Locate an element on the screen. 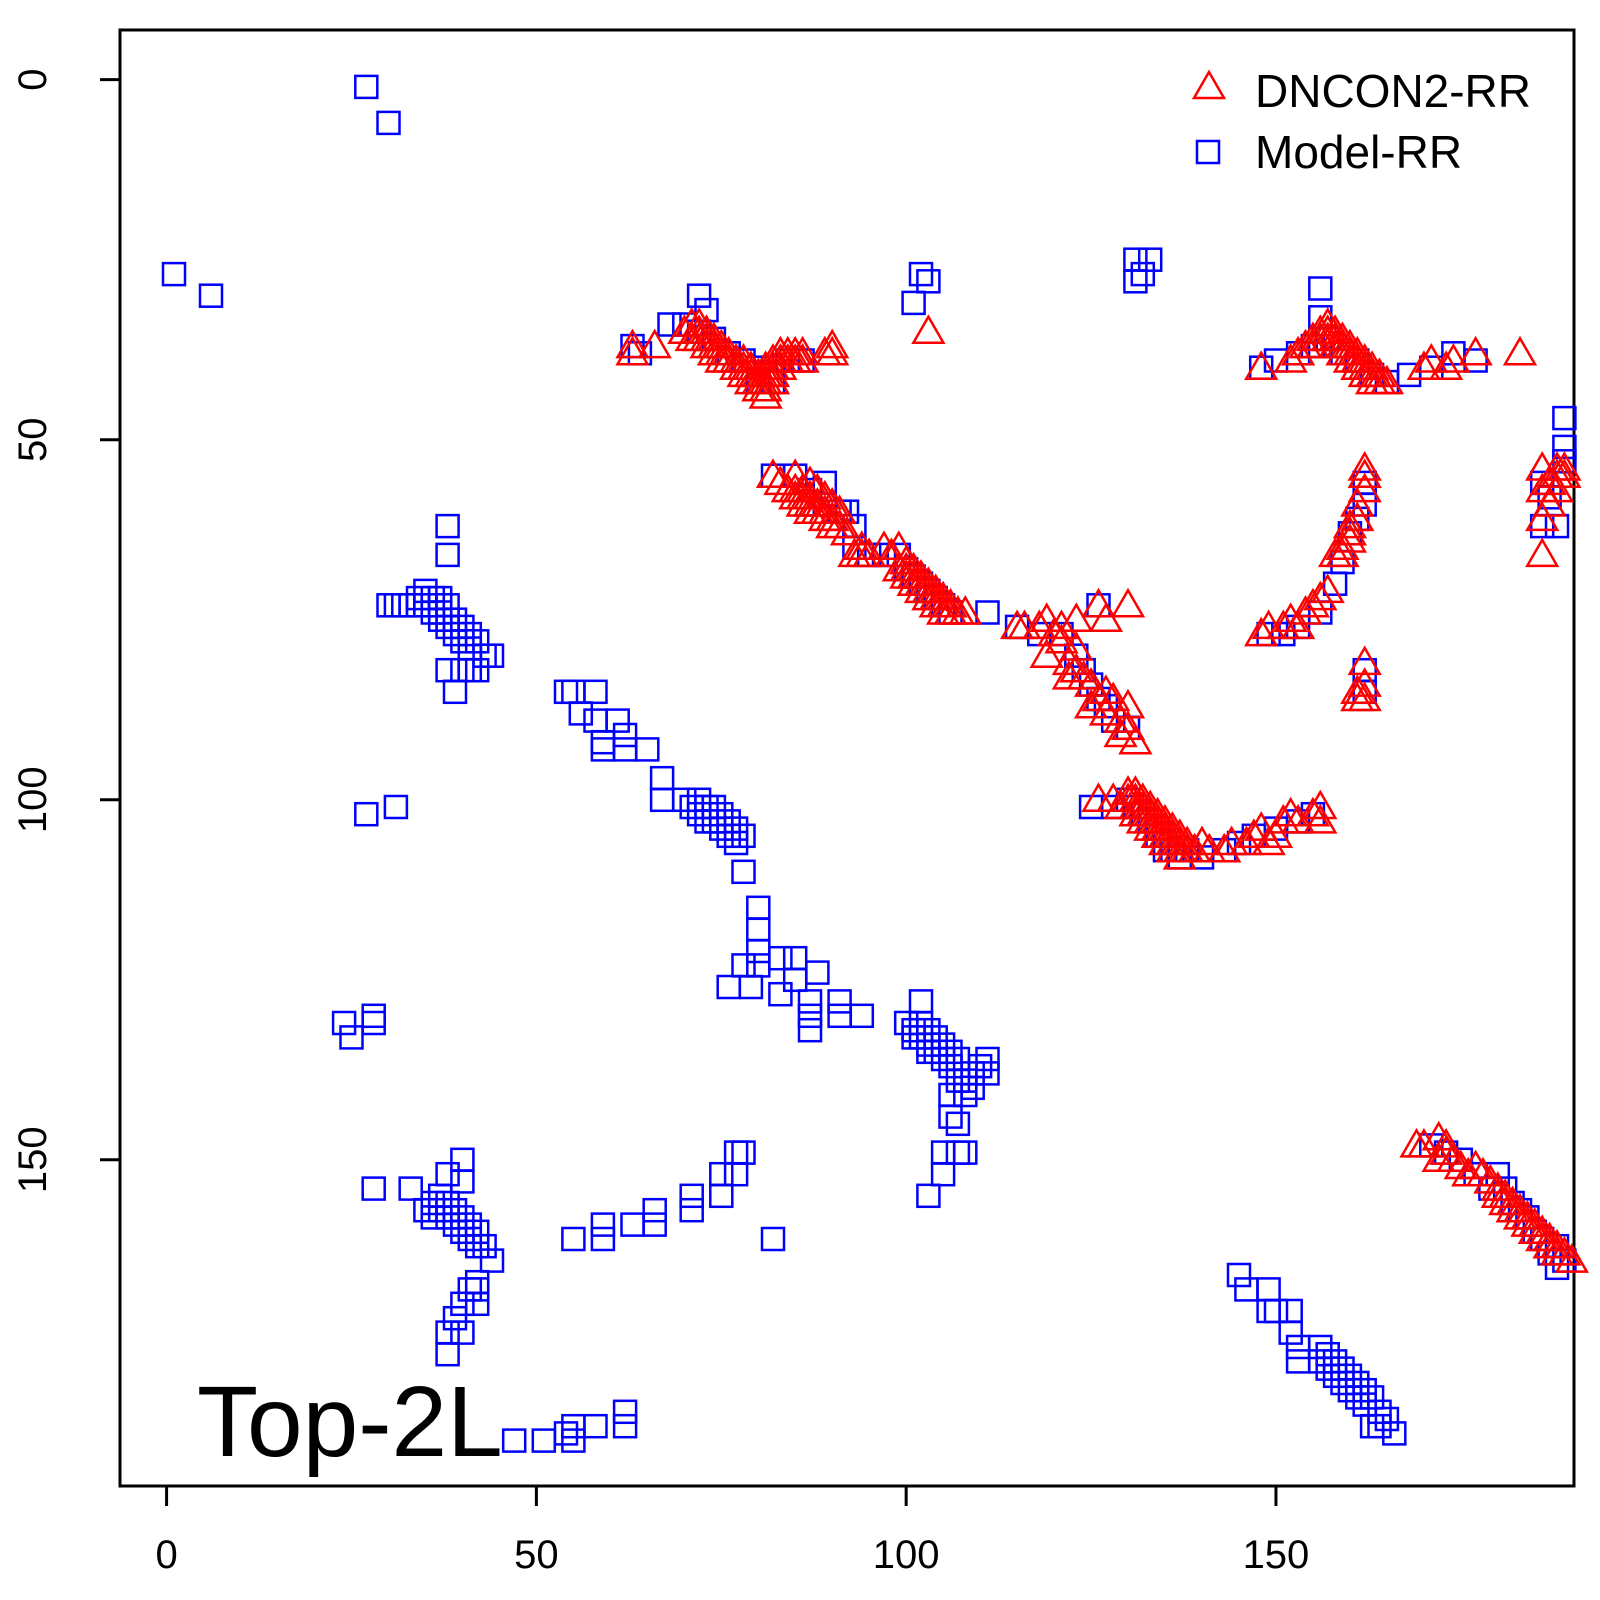 This screenshot has width=1600, height=1600. y-axis: 0 50 100 150 is located at coordinates (66, 631).